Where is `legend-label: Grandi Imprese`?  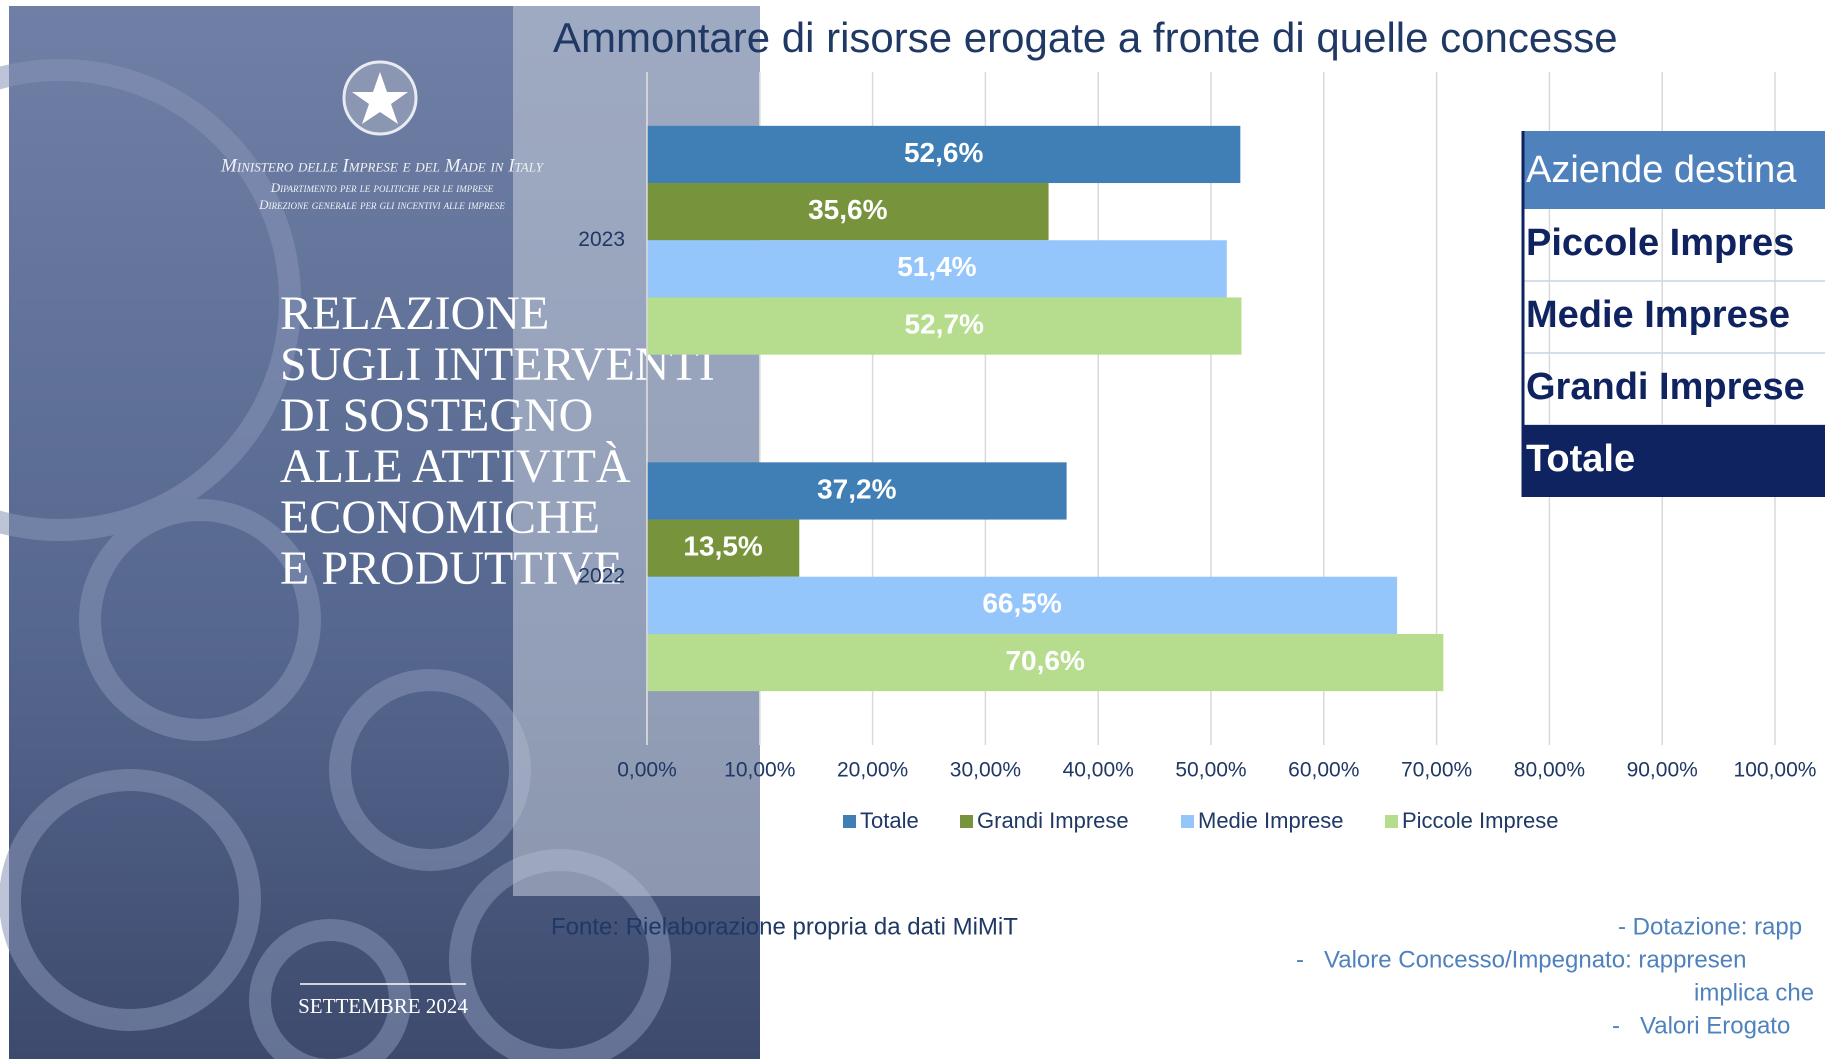 legend-label: Grandi Imprese is located at coordinates (1053, 820).